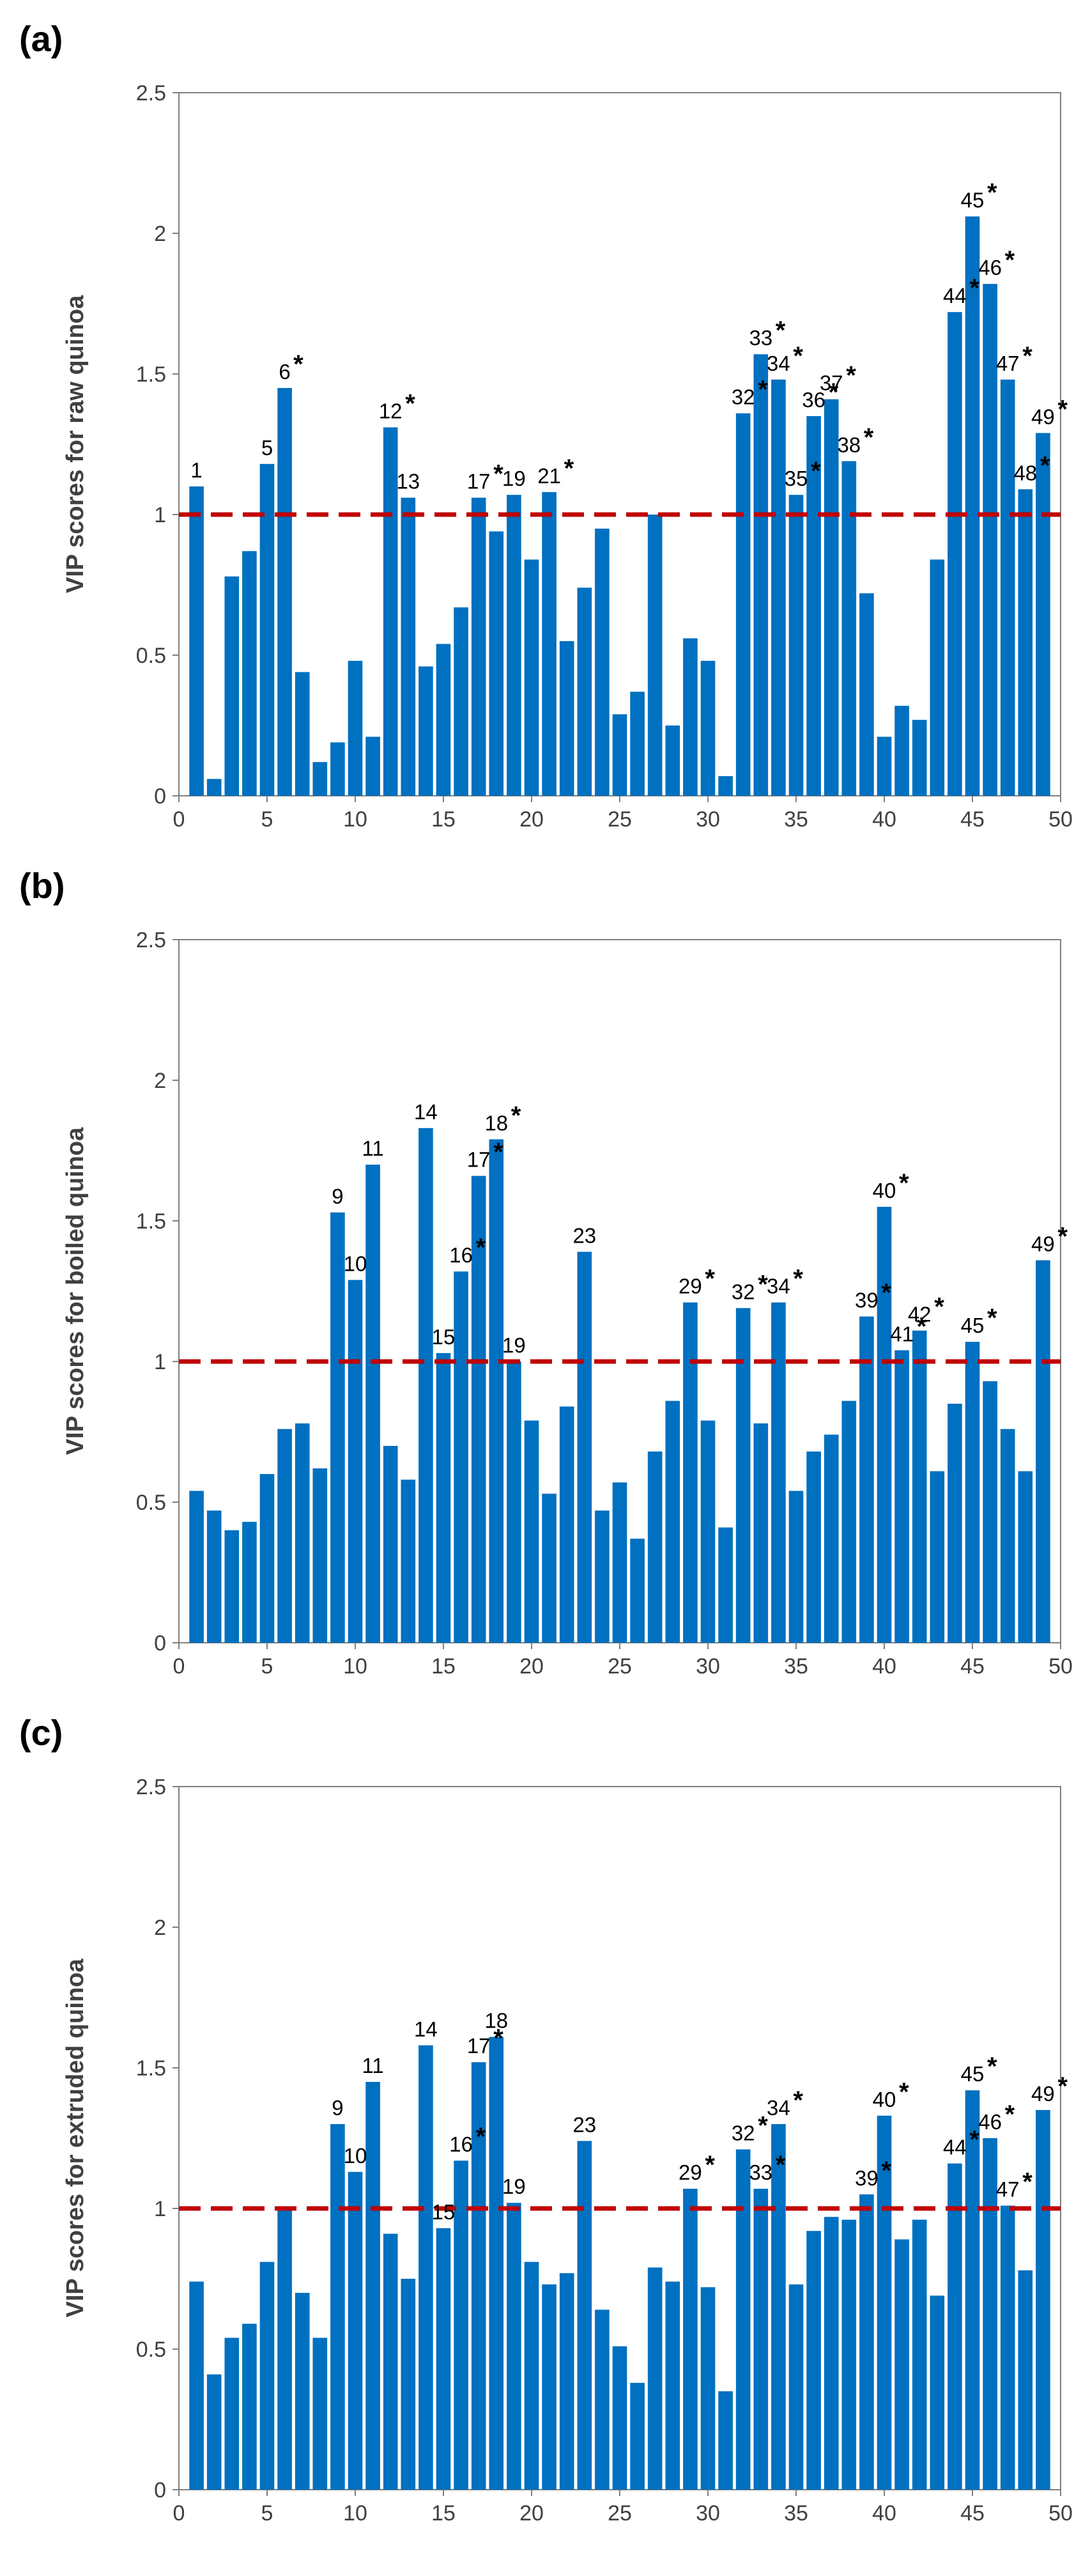 This screenshot has height=2576, width=1090. Describe the element at coordinates (584, 1235) in the screenshot. I see `data-label: 23` at that location.